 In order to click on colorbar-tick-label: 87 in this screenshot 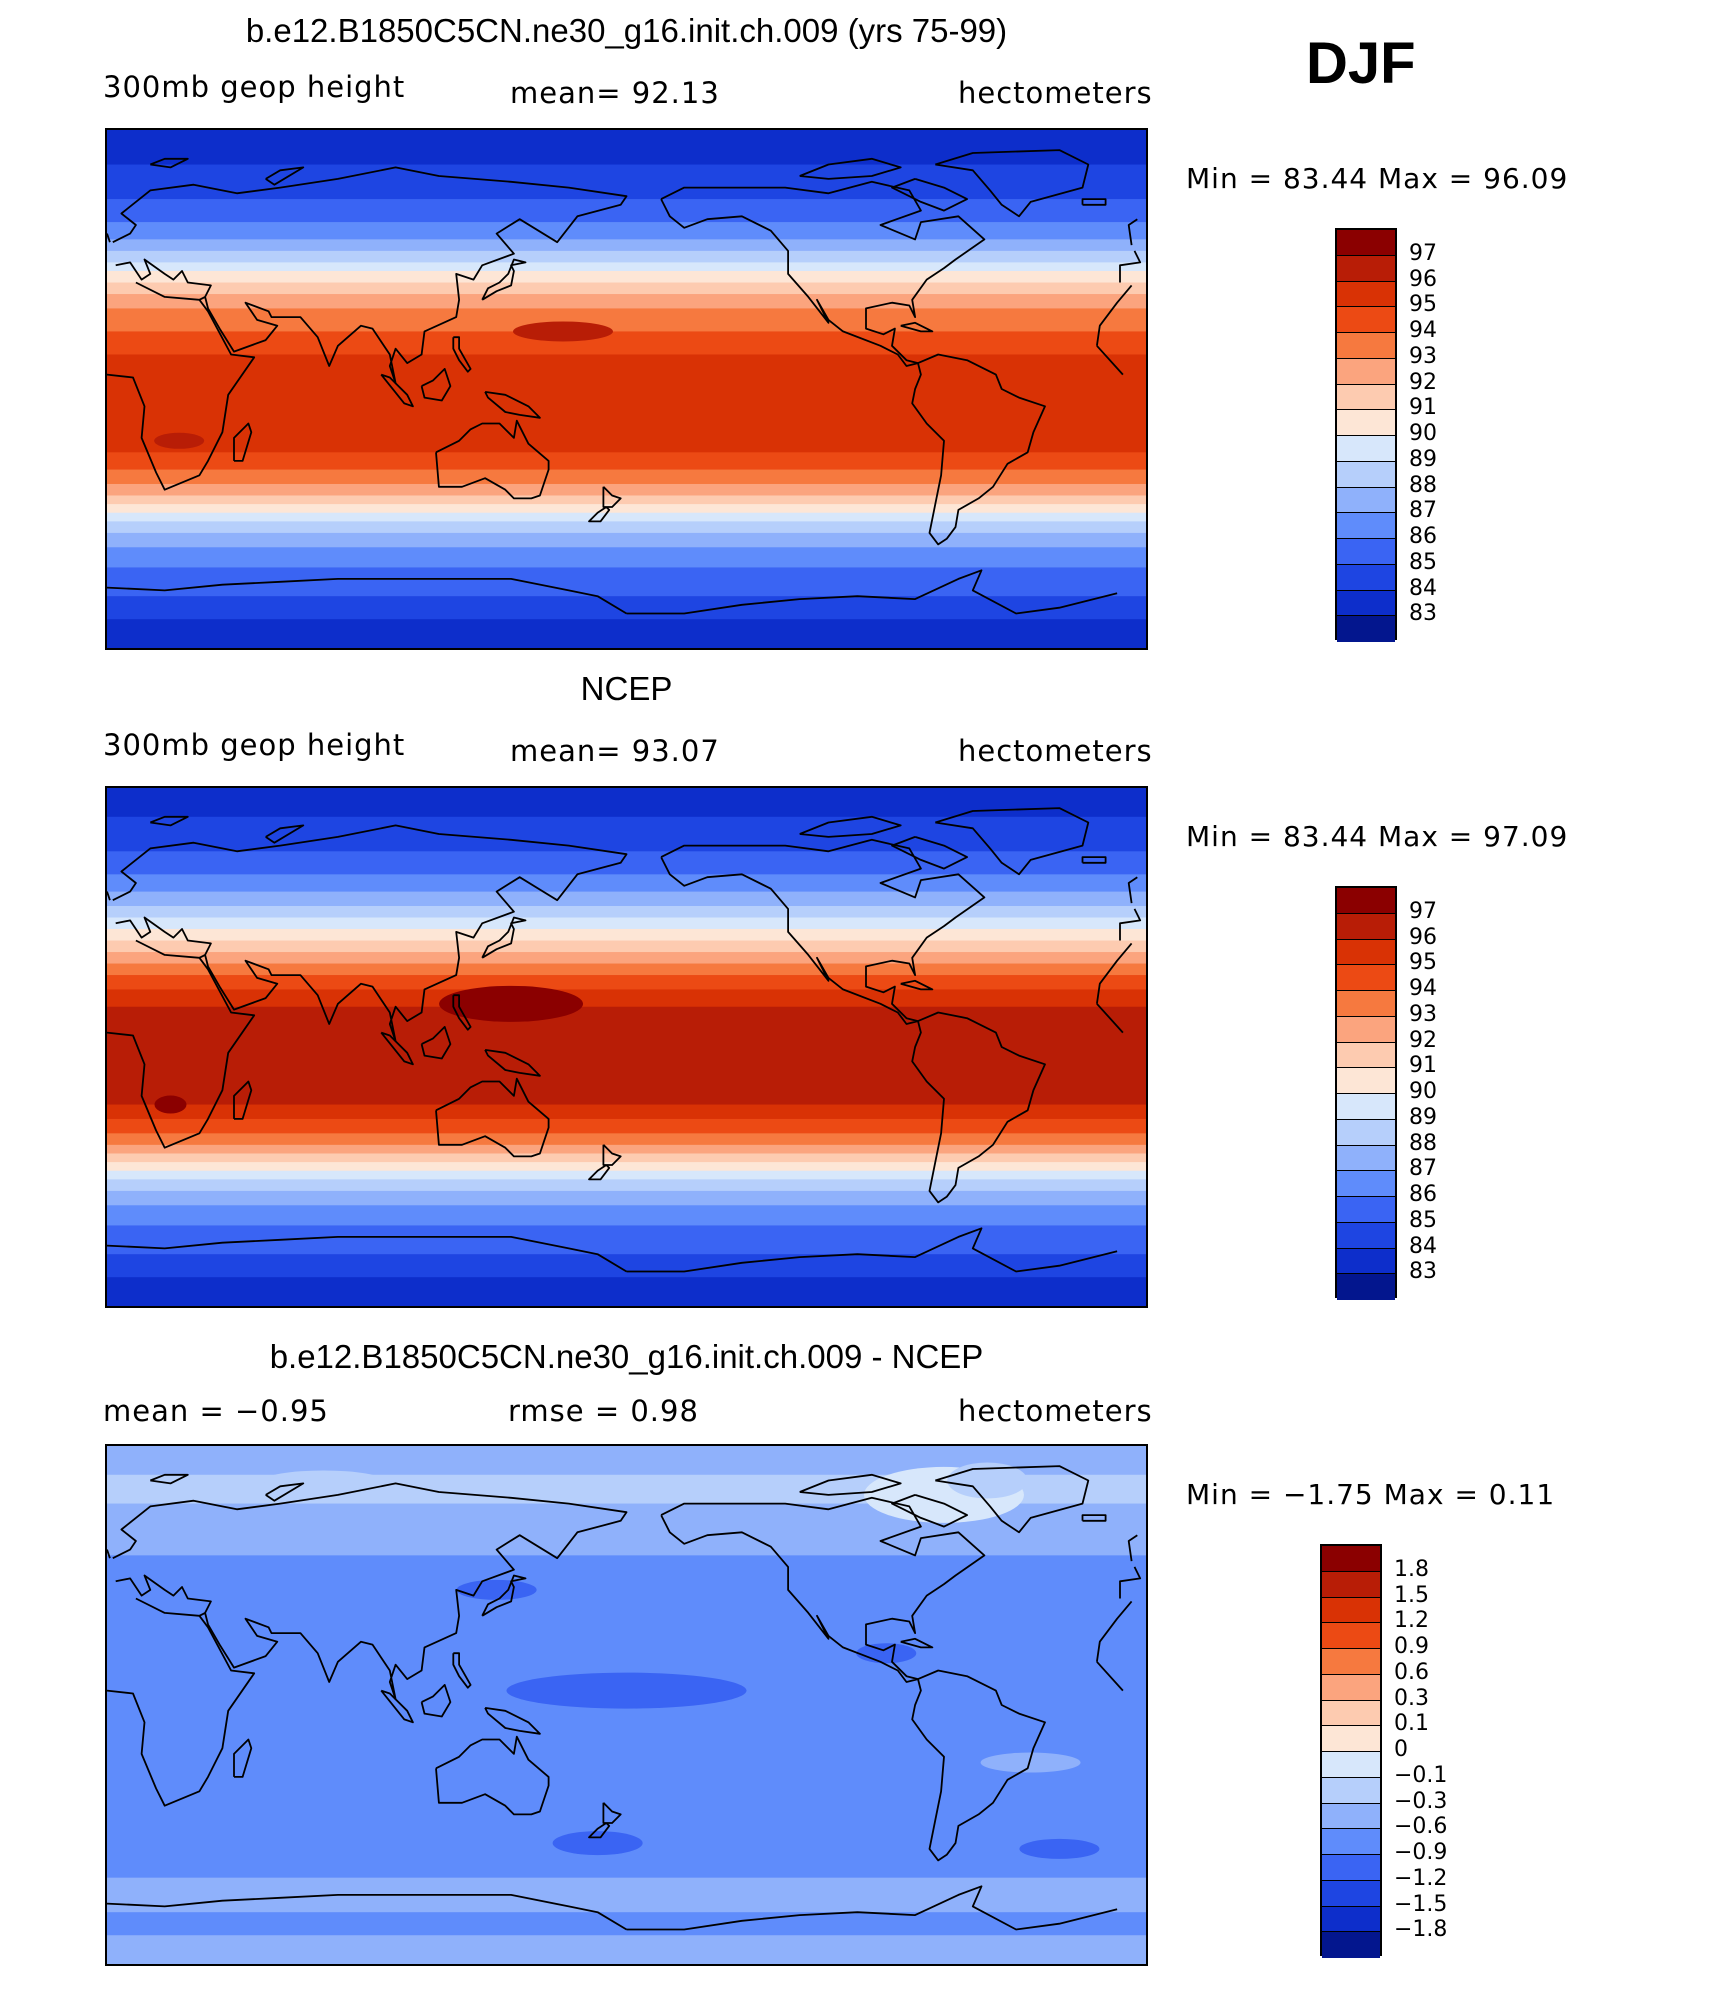, I will do `click(1423, 1169)`.